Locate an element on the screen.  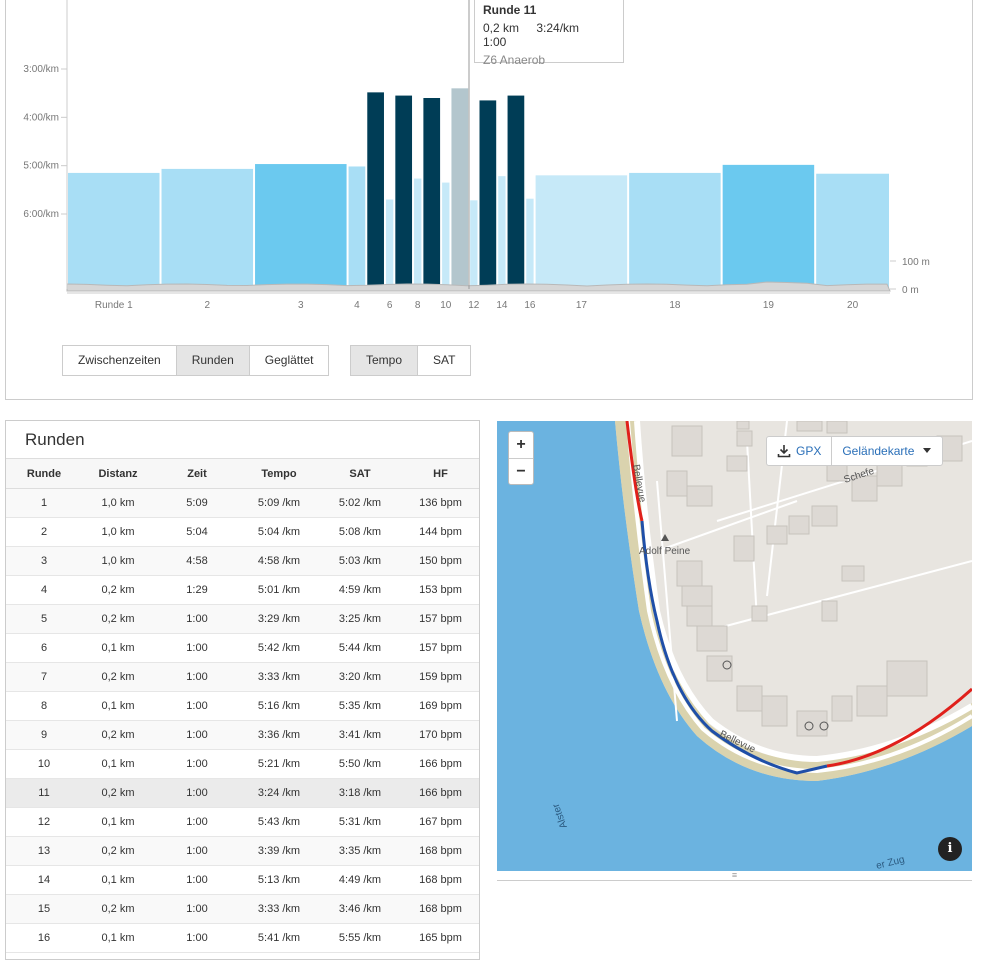
caret-down-icon is located at coordinates (927, 450).